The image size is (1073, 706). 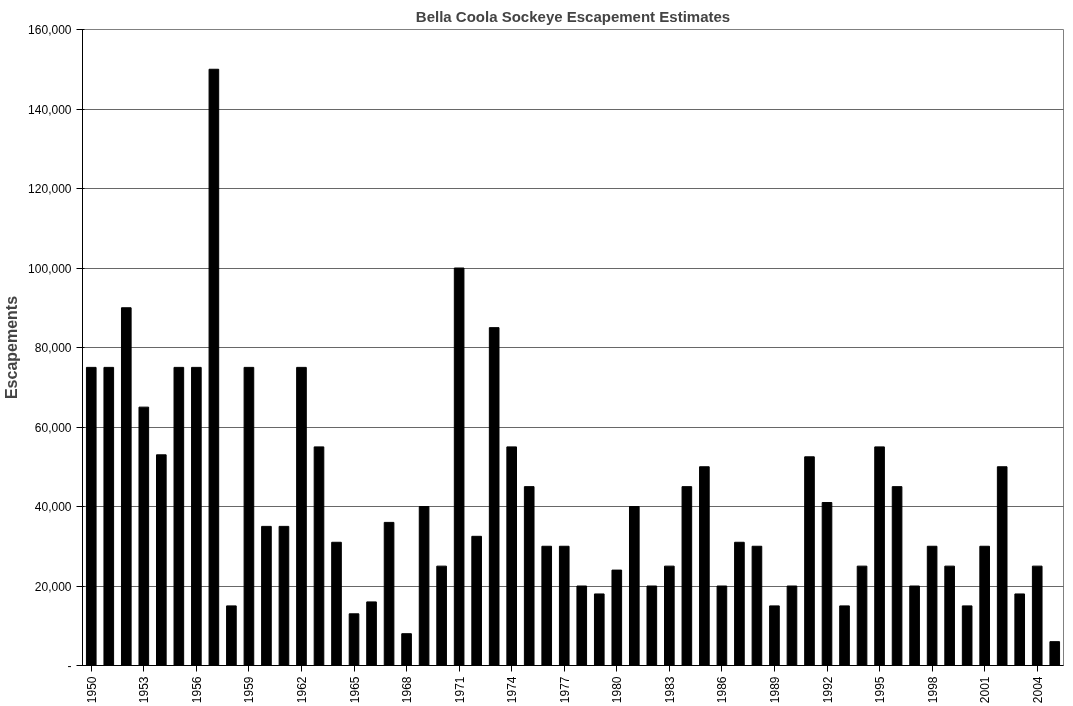 I want to click on x-tick-label: 1980, so click(x=617, y=690).